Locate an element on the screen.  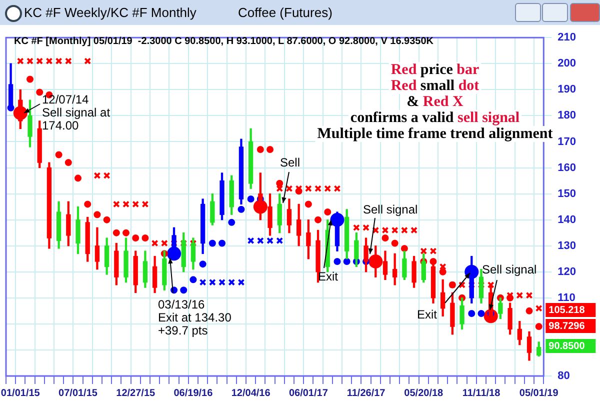
annotation: confirms a valid sell signal is located at coordinates (435, 118).